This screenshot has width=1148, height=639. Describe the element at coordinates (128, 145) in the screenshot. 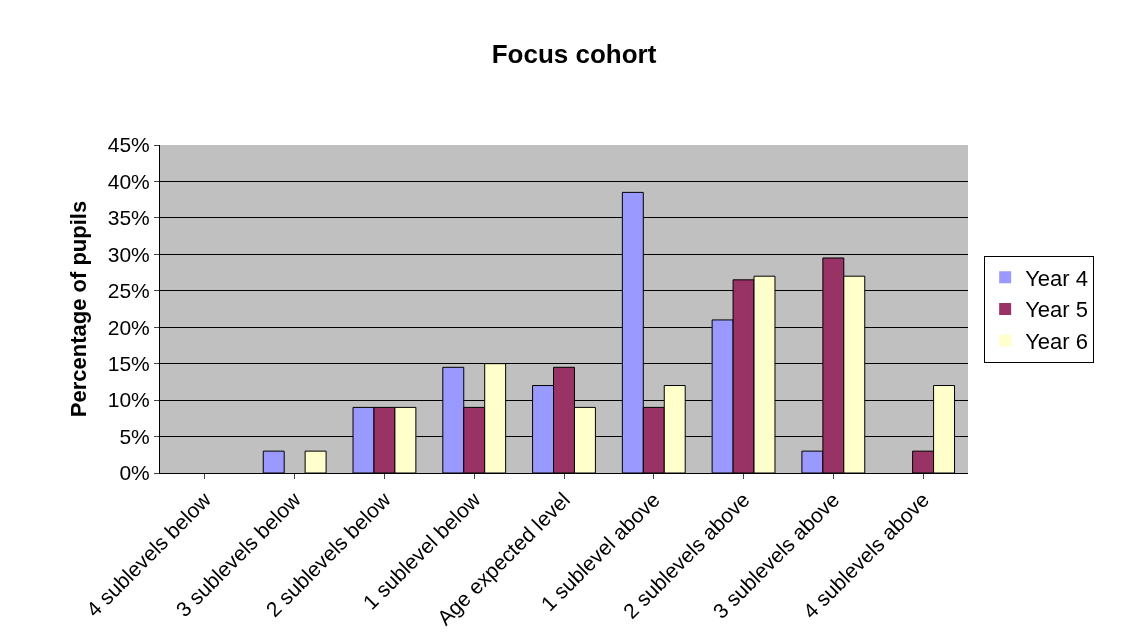

I see `y-tick-label: 45%` at that location.